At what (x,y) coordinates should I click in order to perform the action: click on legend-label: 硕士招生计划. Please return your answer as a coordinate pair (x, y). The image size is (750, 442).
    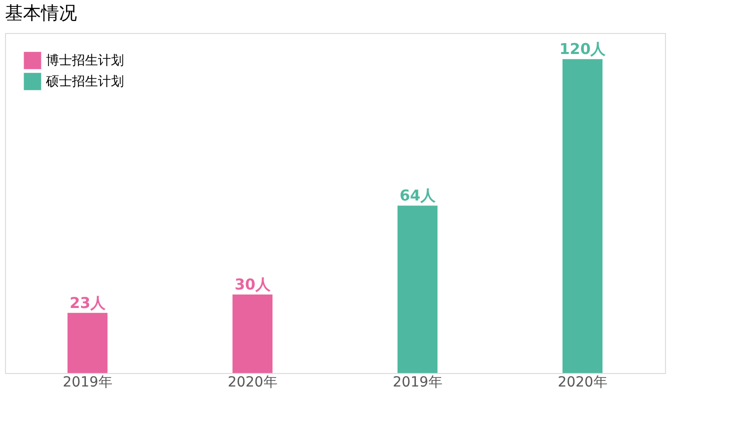
    Looking at the image, I should click on (84, 82).